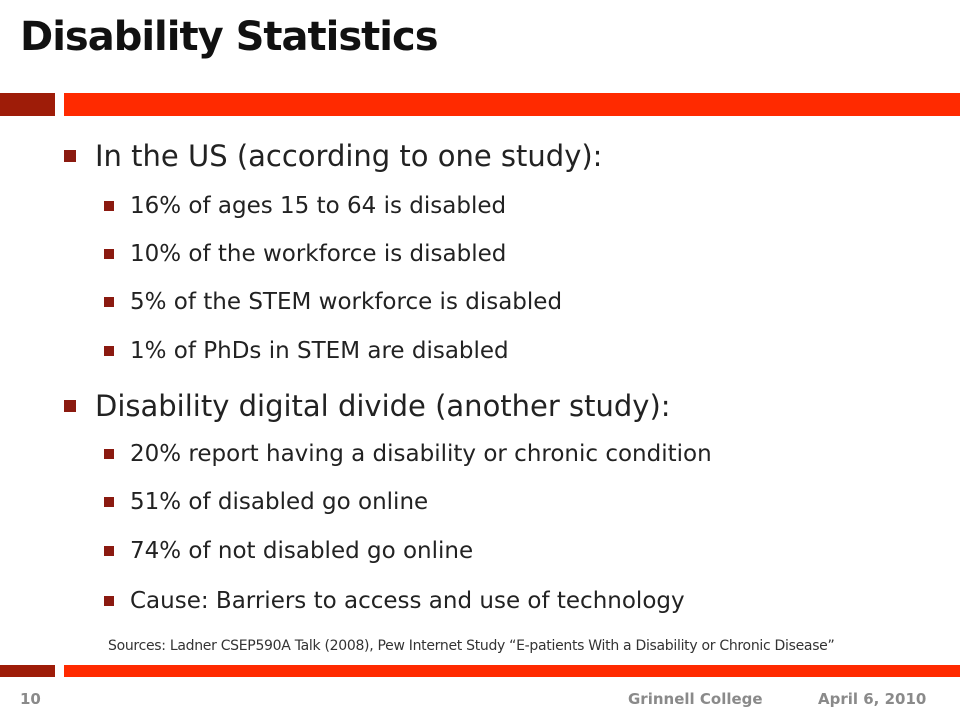 This screenshot has width=960, height=720. What do you see at coordinates (349, 156) in the screenshot?
I see `bullet-text: In the US (according to one study):` at bounding box center [349, 156].